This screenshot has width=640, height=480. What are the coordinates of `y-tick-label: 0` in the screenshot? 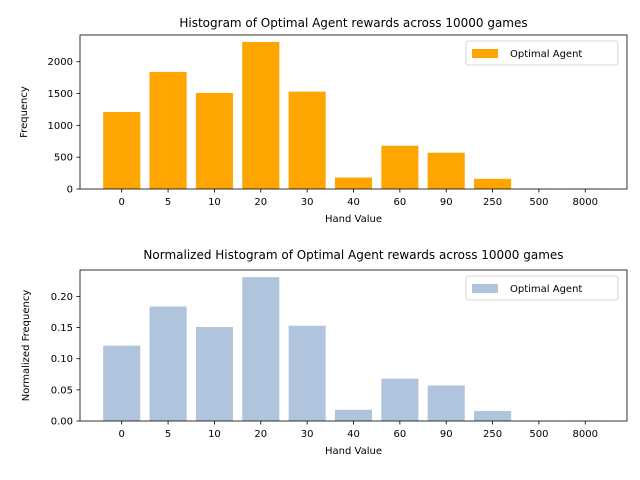 It's located at (70, 190).